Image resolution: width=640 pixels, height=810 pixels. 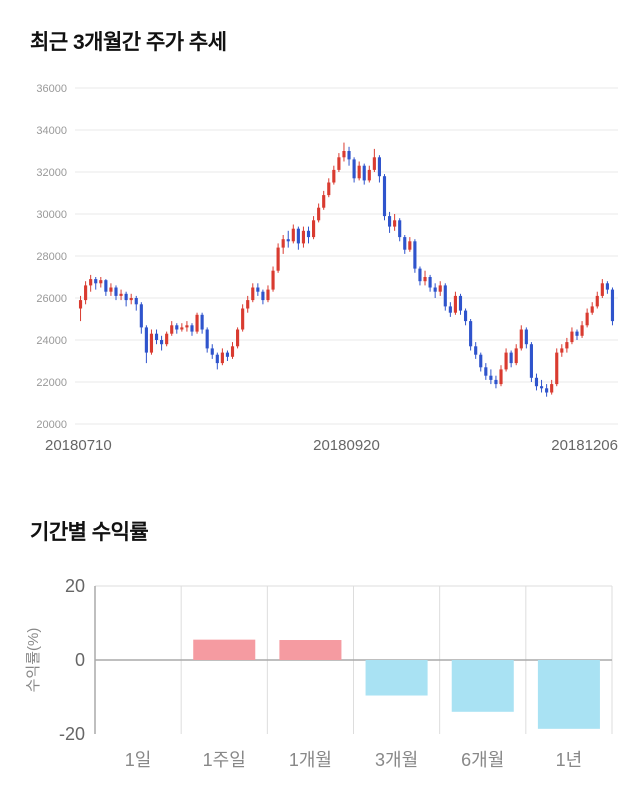 I want to click on y-axis-title: 수익률(%), so click(x=33, y=660).